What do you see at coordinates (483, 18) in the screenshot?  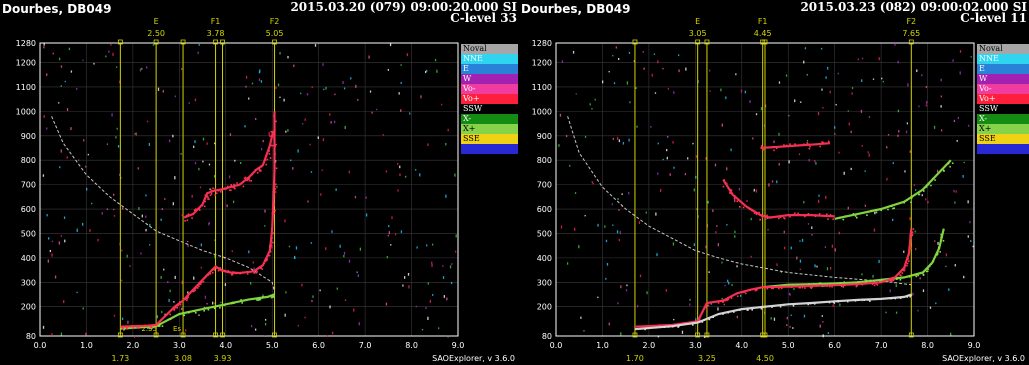 I see `clevel-text: C-level 33` at bounding box center [483, 18].